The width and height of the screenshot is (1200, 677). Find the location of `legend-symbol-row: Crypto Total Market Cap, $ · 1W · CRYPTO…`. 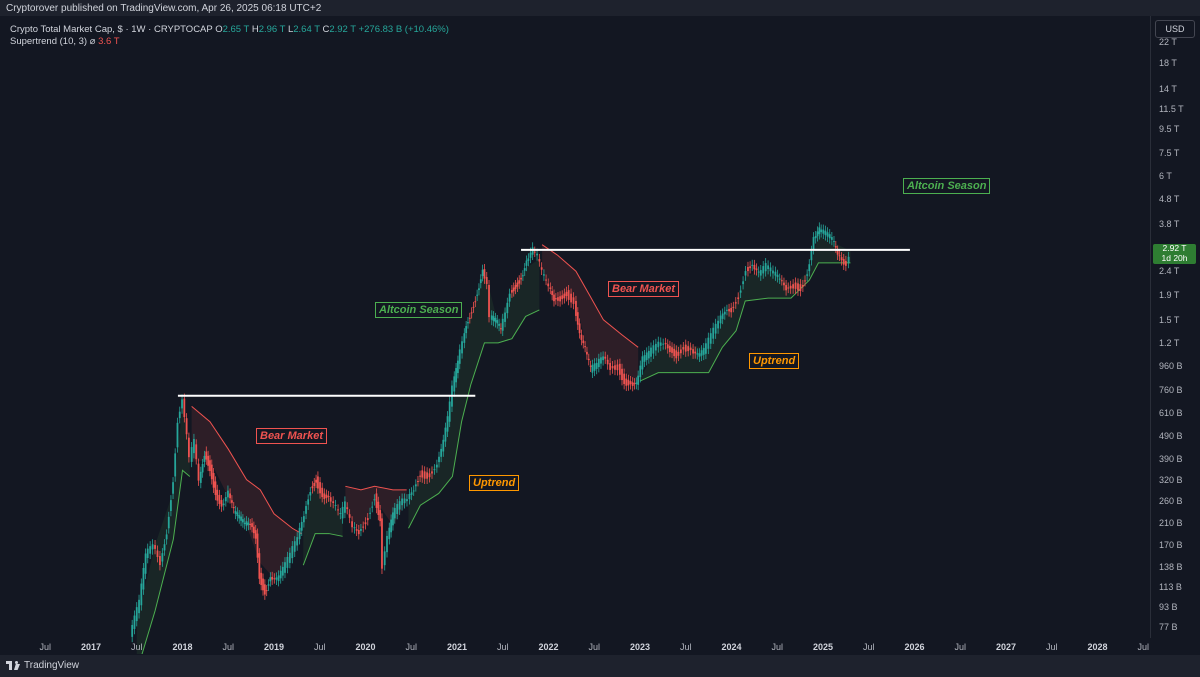

legend-symbol-row: Crypto Total Market Cap, $ · 1W · CRYPTO… is located at coordinates (229, 30).